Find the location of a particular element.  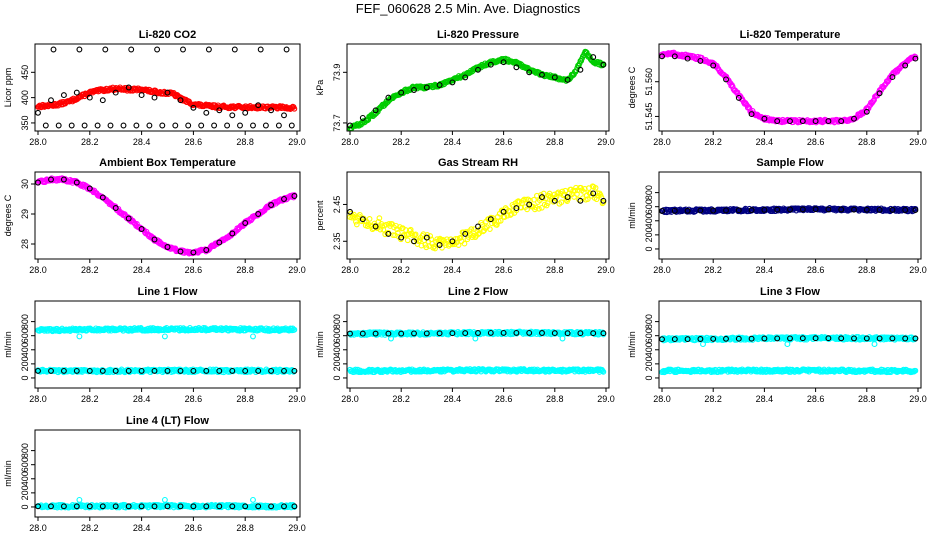

y-axis-label: ml/min is located at coordinates (632, 344).